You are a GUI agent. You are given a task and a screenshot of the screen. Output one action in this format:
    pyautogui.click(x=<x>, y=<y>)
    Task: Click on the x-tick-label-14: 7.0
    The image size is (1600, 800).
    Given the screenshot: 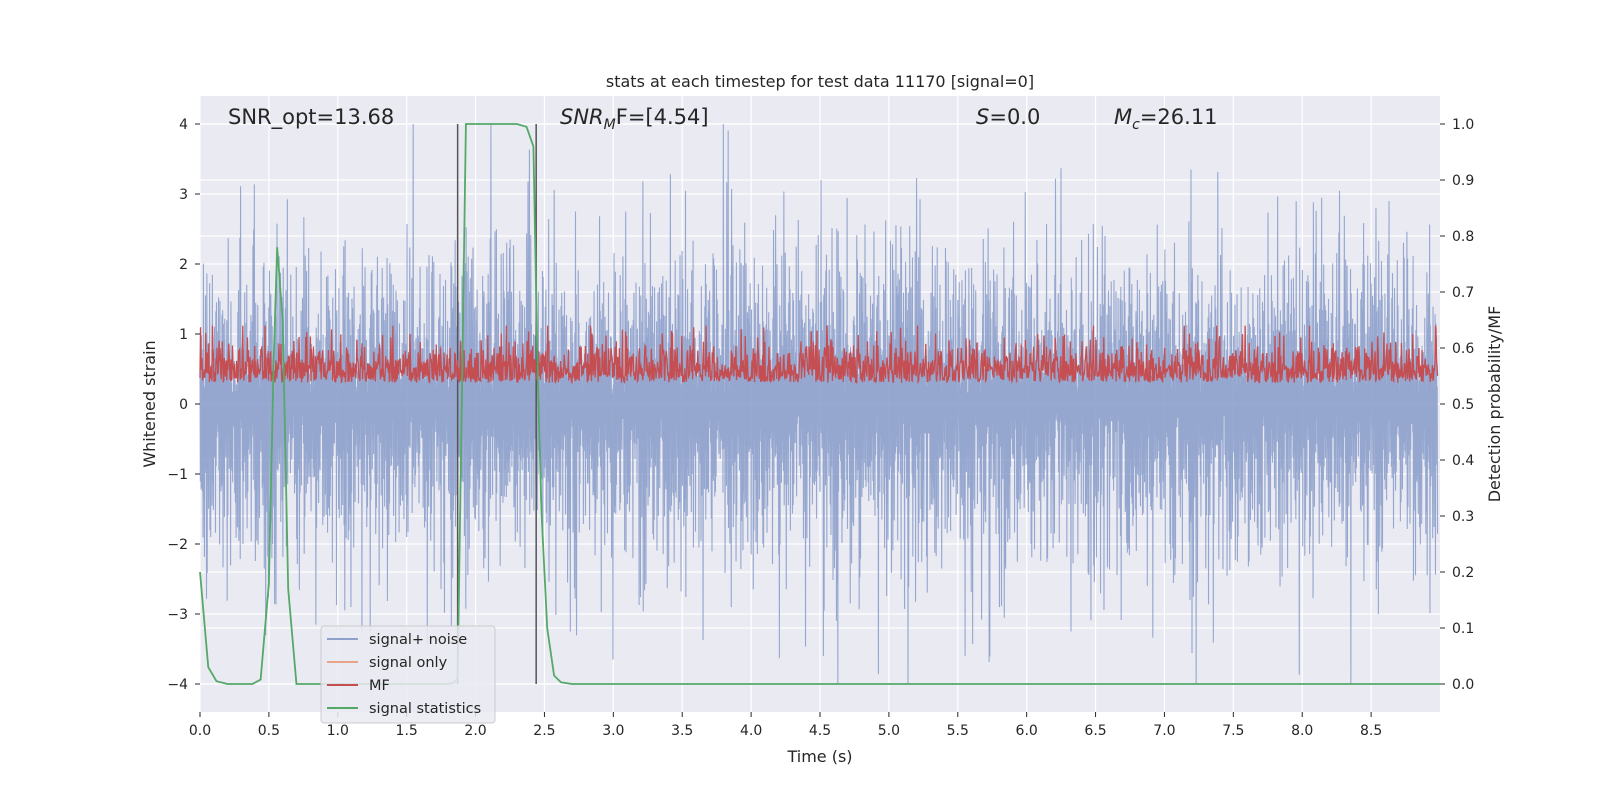 What is the action you would take?
    pyautogui.click(x=1164, y=731)
    